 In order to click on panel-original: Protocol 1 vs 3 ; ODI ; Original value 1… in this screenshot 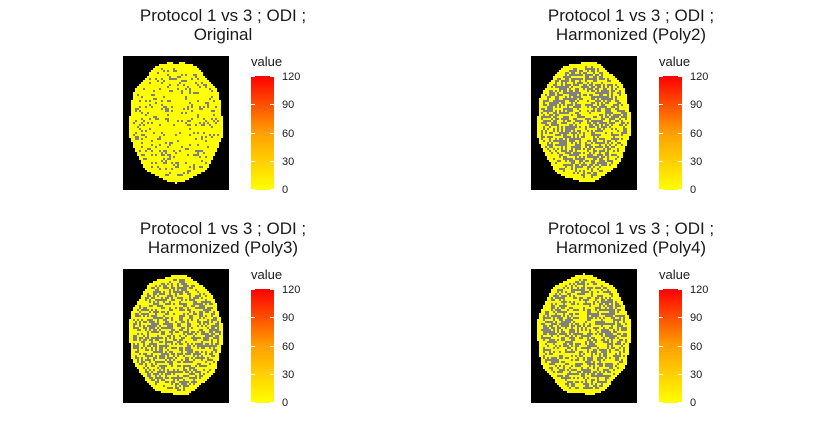, I will do `click(238, 106)`.